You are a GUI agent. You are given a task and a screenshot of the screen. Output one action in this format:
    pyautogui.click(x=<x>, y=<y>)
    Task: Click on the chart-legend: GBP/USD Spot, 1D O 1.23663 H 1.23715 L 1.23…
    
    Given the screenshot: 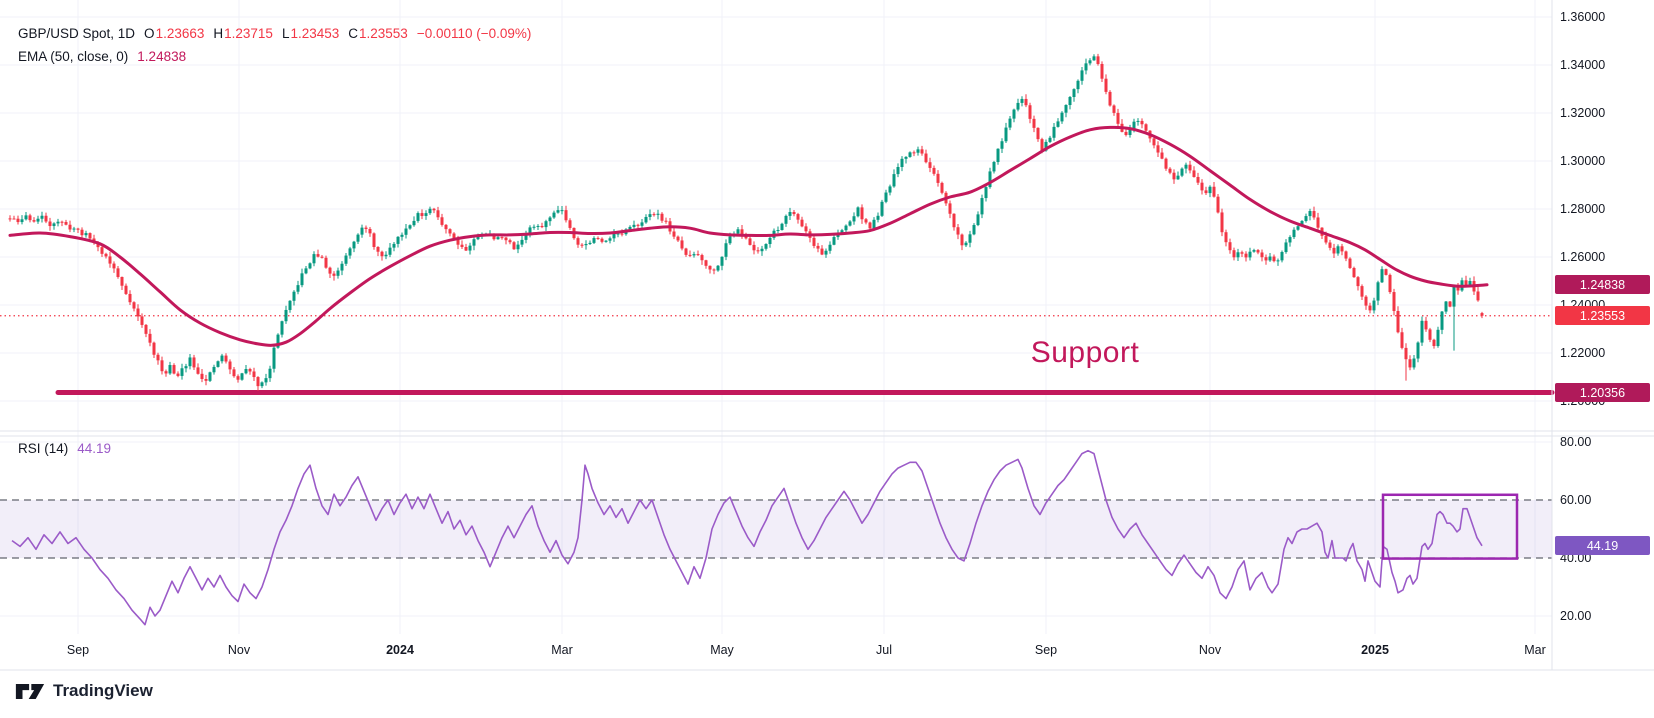 What is the action you would take?
    pyautogui.click(x=279, y=45)
    